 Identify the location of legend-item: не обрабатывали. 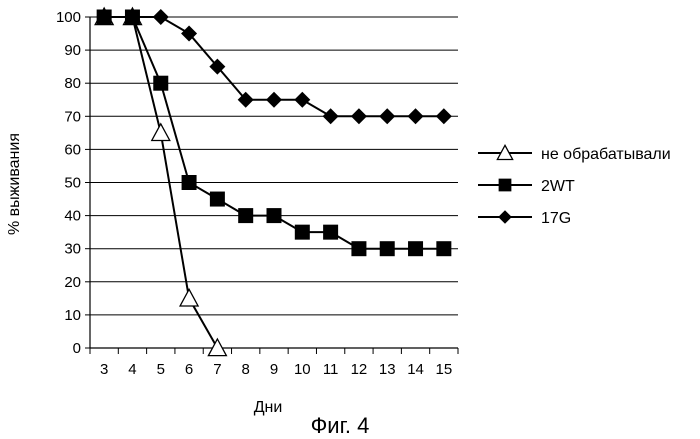
(574, 154).